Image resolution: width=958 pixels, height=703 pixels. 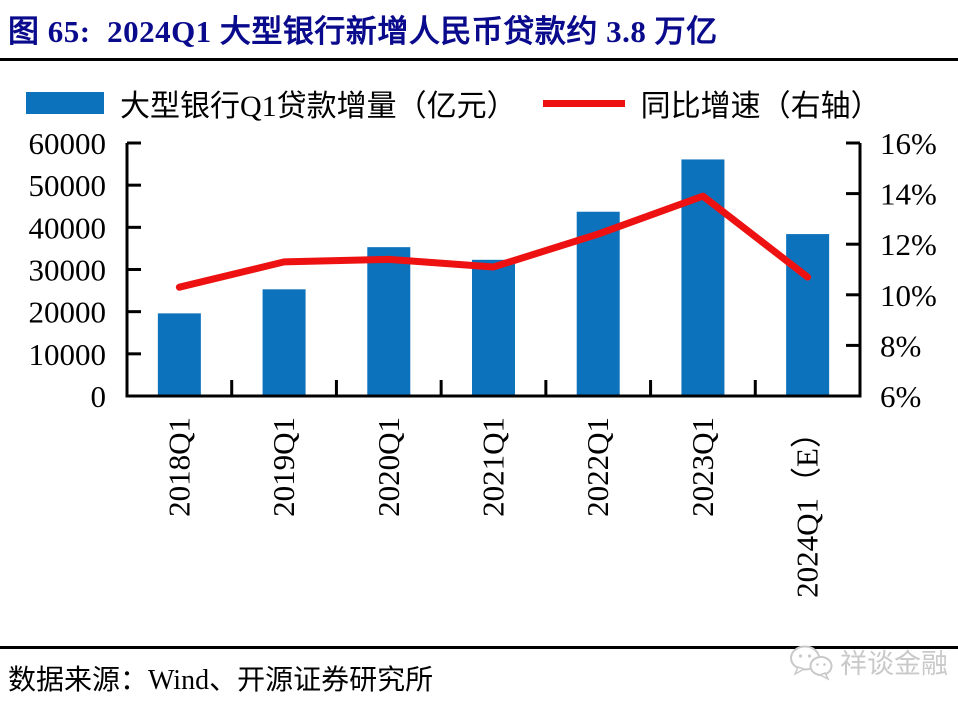 I want to click on chart-legend: 大型银行Q1贷款增量（亿元） 同比增速（右轴）, so click(x=486, y=105).